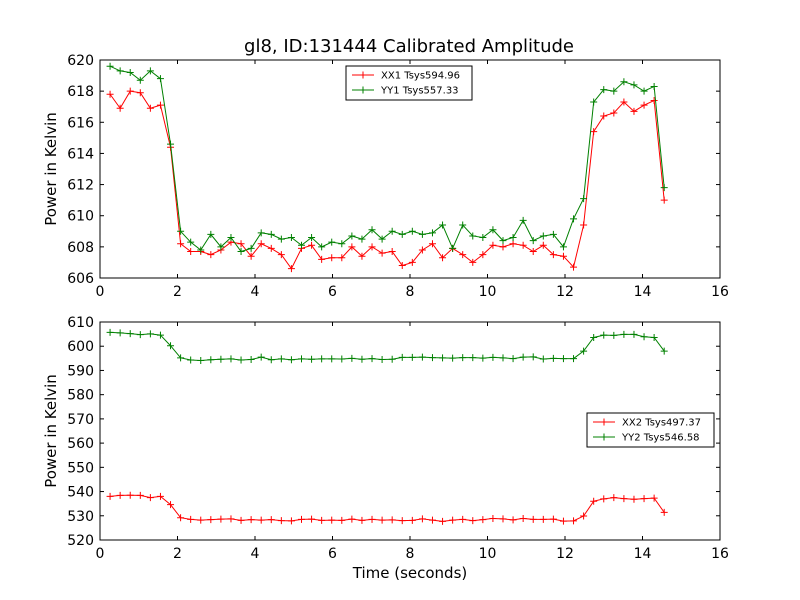  I want to click on legend-xx1-label: XX1 Tsys594.96, so click(420, 76).